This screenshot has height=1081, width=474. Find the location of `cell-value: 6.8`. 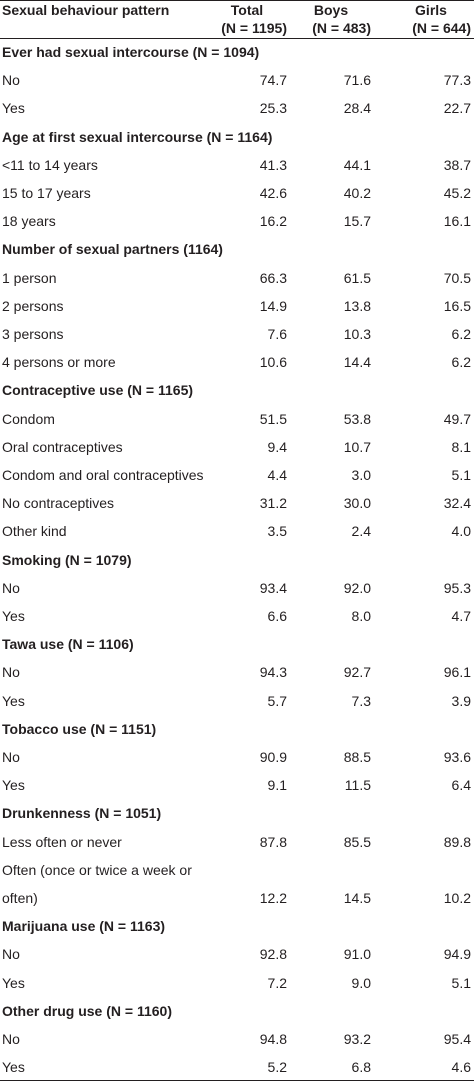

cell-value: 6.8 is located at coordinates (361, 1067).